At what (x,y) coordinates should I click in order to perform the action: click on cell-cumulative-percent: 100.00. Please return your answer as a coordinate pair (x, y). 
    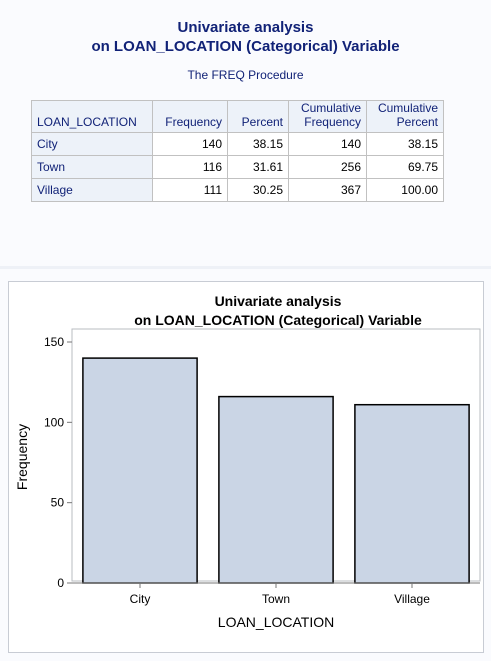
    Looking at the image, I should click on (405, 190).